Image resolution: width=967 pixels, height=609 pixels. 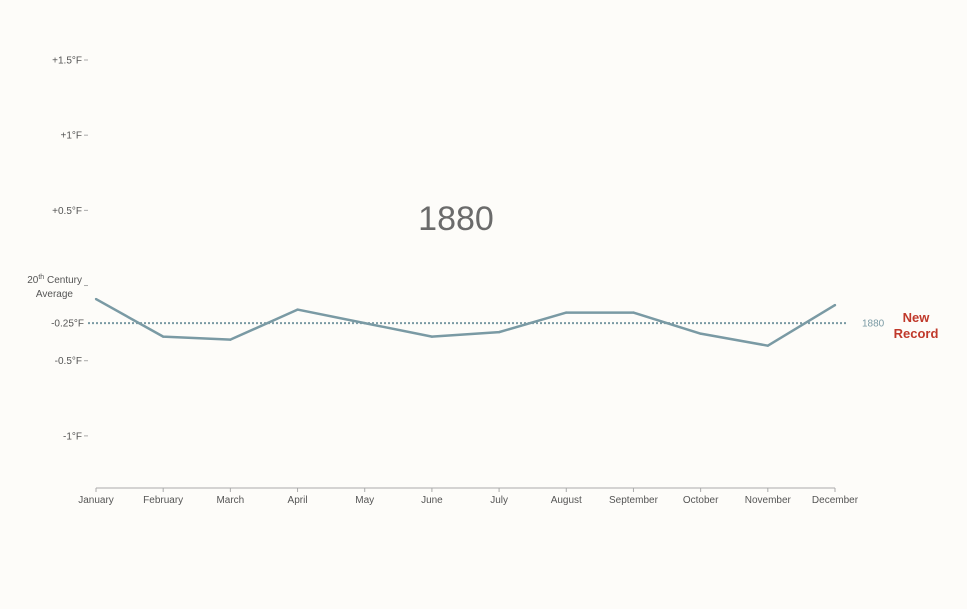 I want to click on data-point-june, so click(x=432, y=336).